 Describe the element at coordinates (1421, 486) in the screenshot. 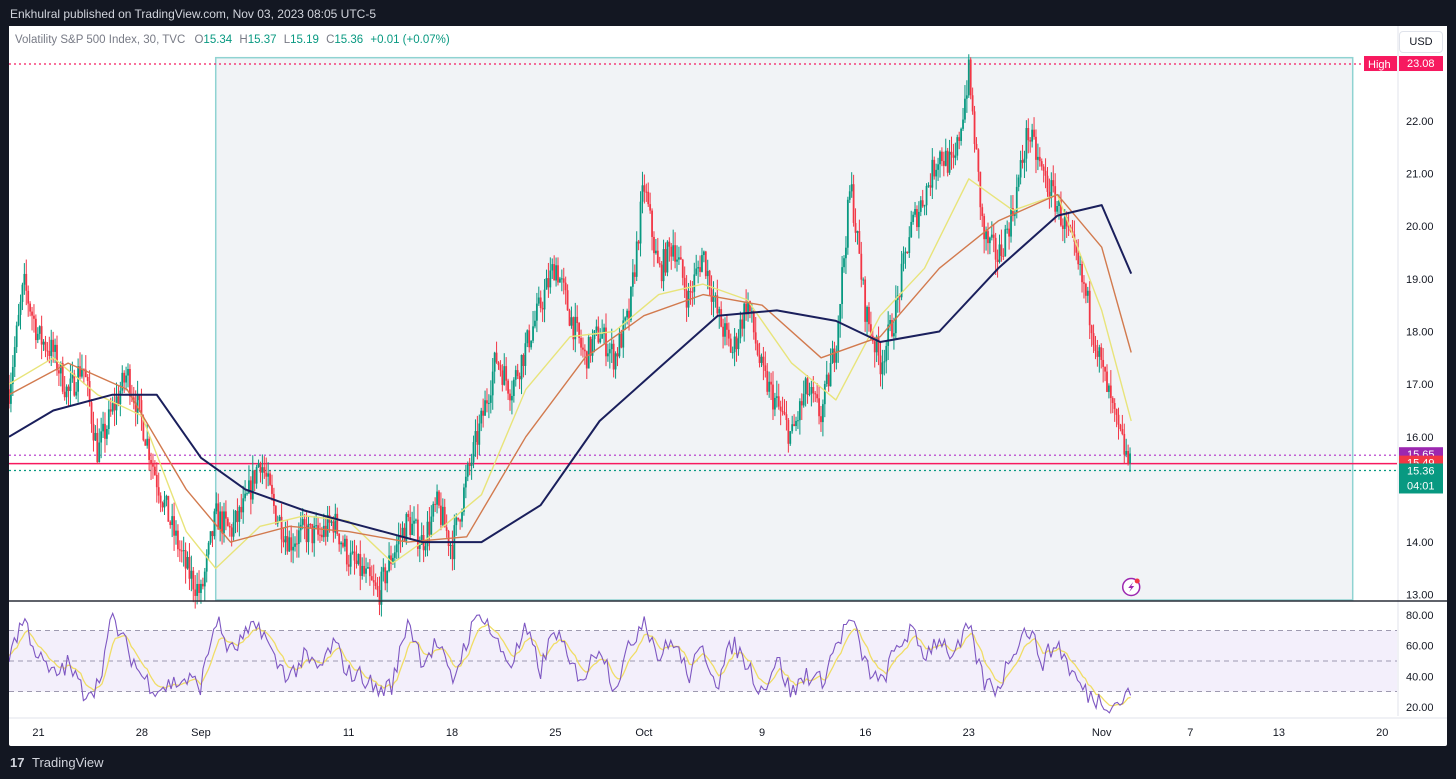

I see `countdown-label: 04:01` at that location.